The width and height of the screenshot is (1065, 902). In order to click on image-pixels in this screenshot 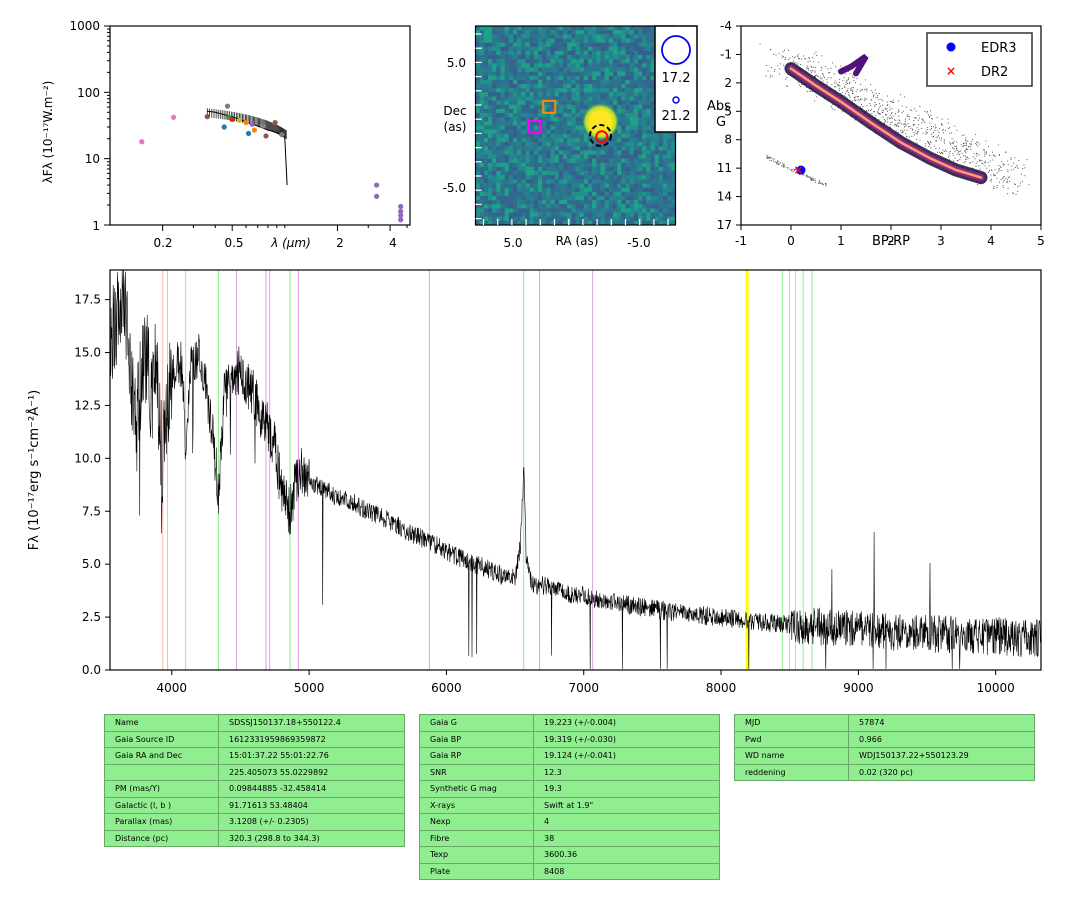, I will do `click(575, 126)`.